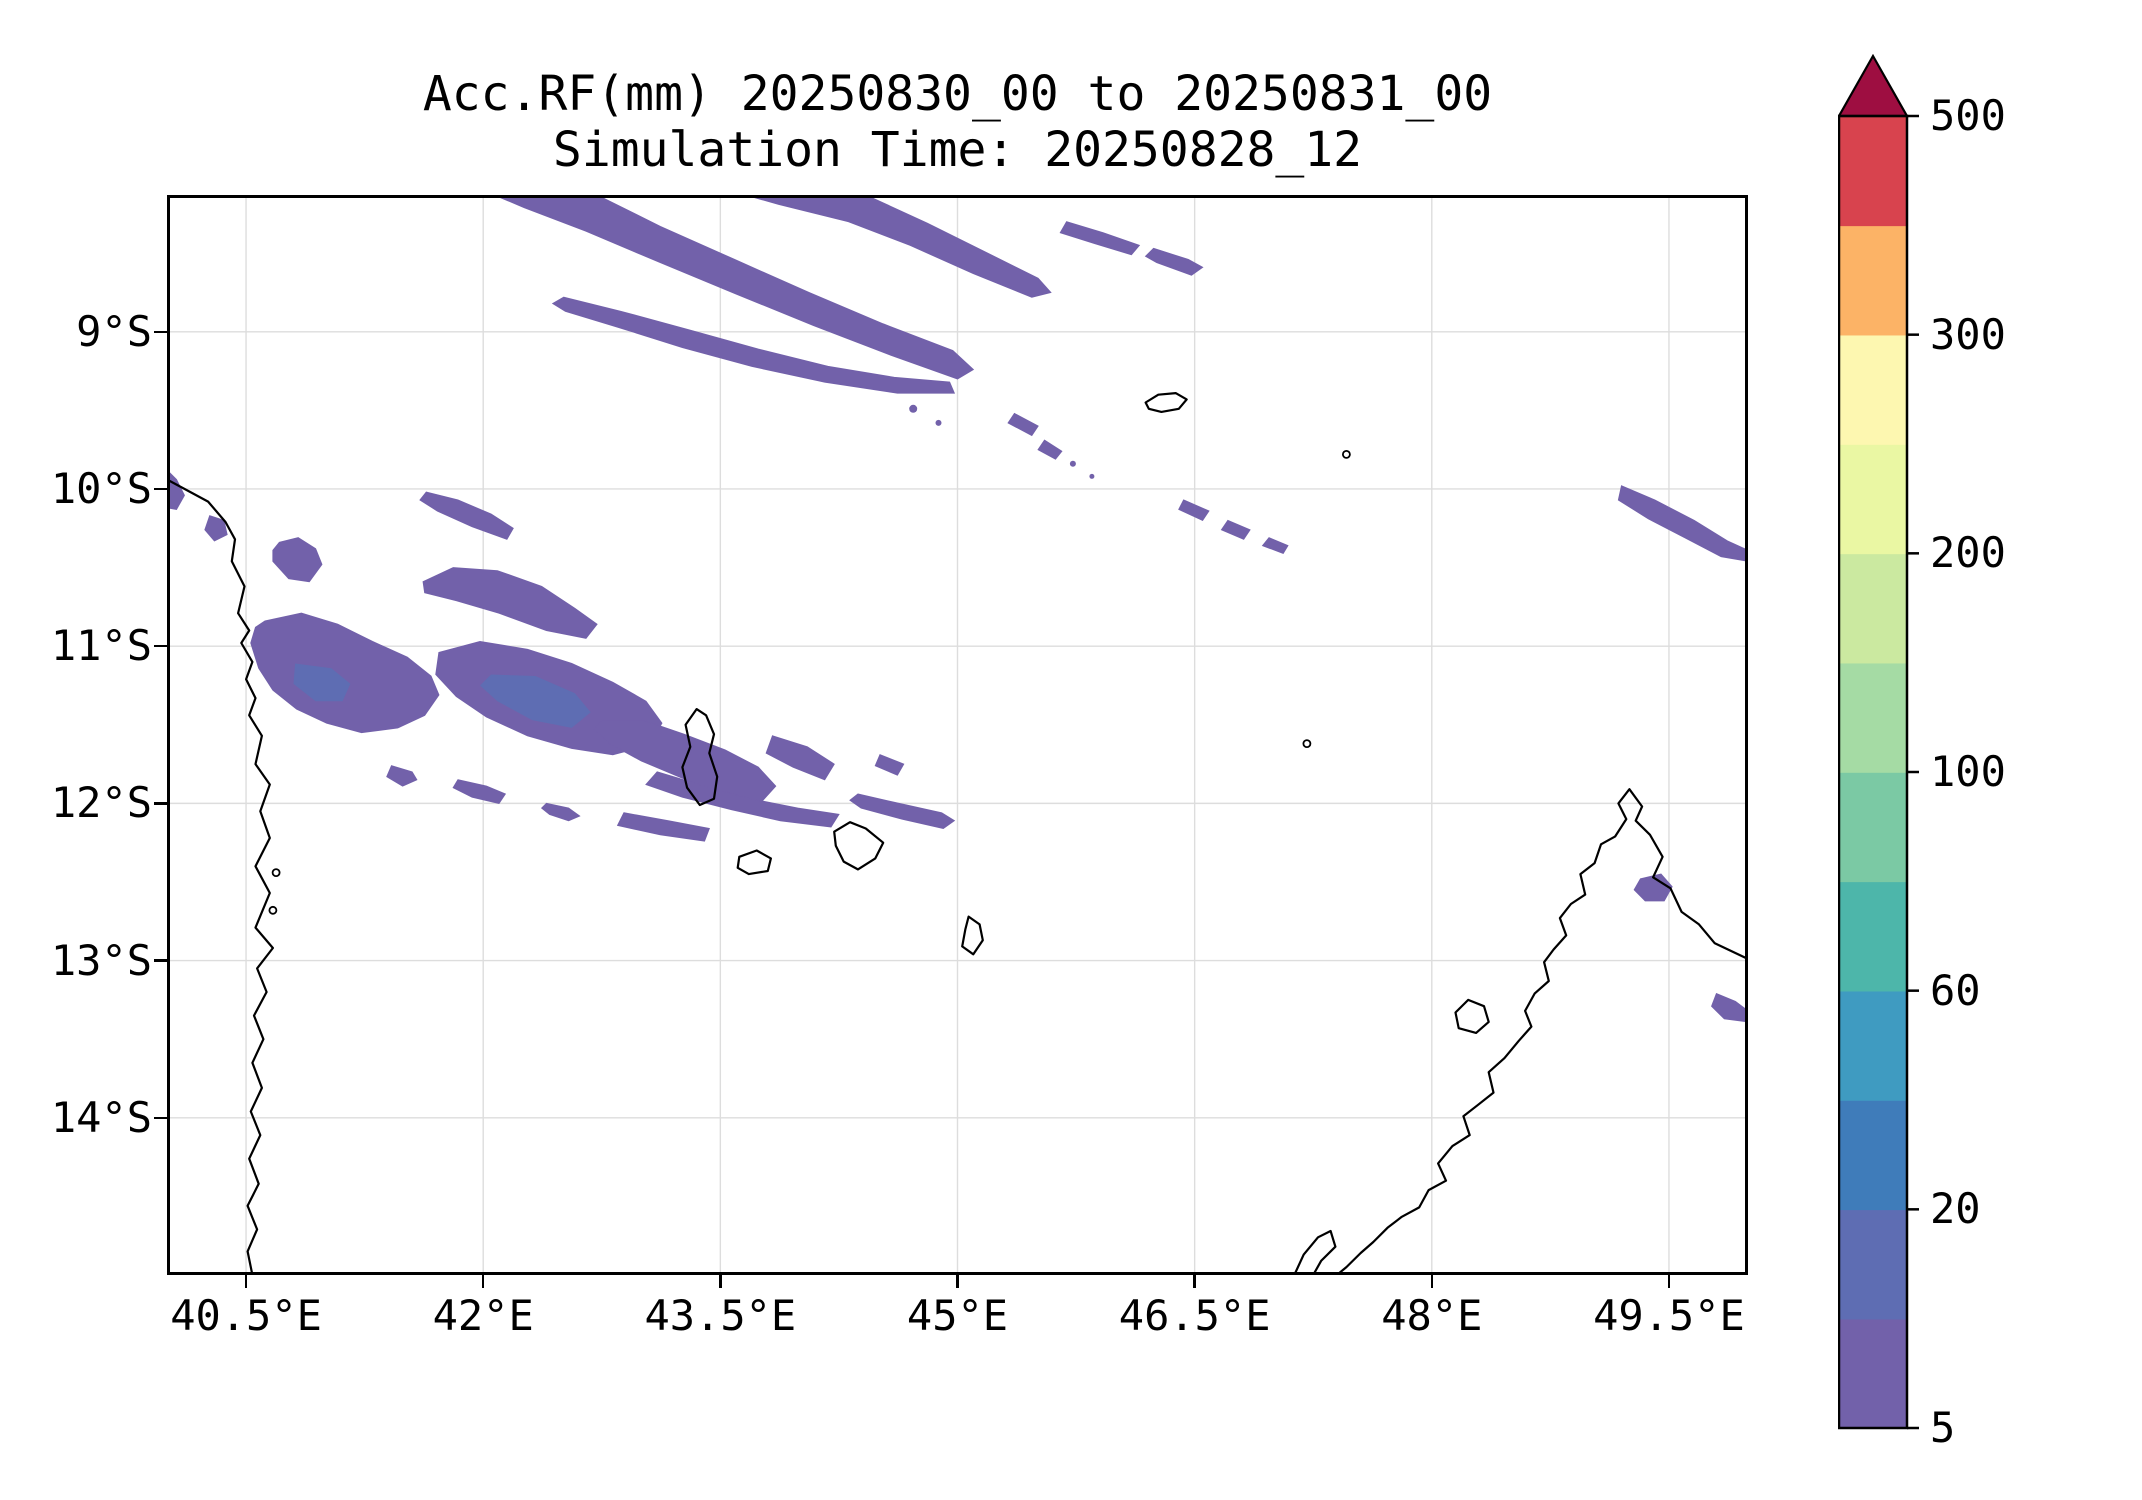 The width and height of the screenshot is (2142, 1500). I want to click on colorbar, so click(1878, 742).